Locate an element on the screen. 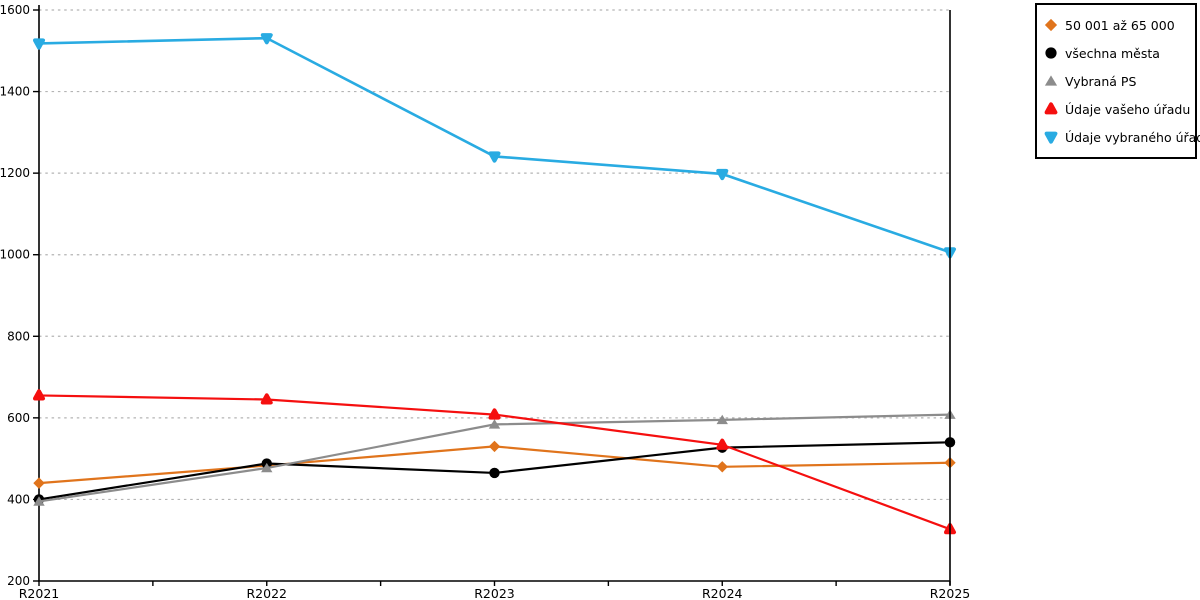 The width and height of the screenshot is (1200, 600). y-tick-label: 1600 is located at coordinates (15, 10).